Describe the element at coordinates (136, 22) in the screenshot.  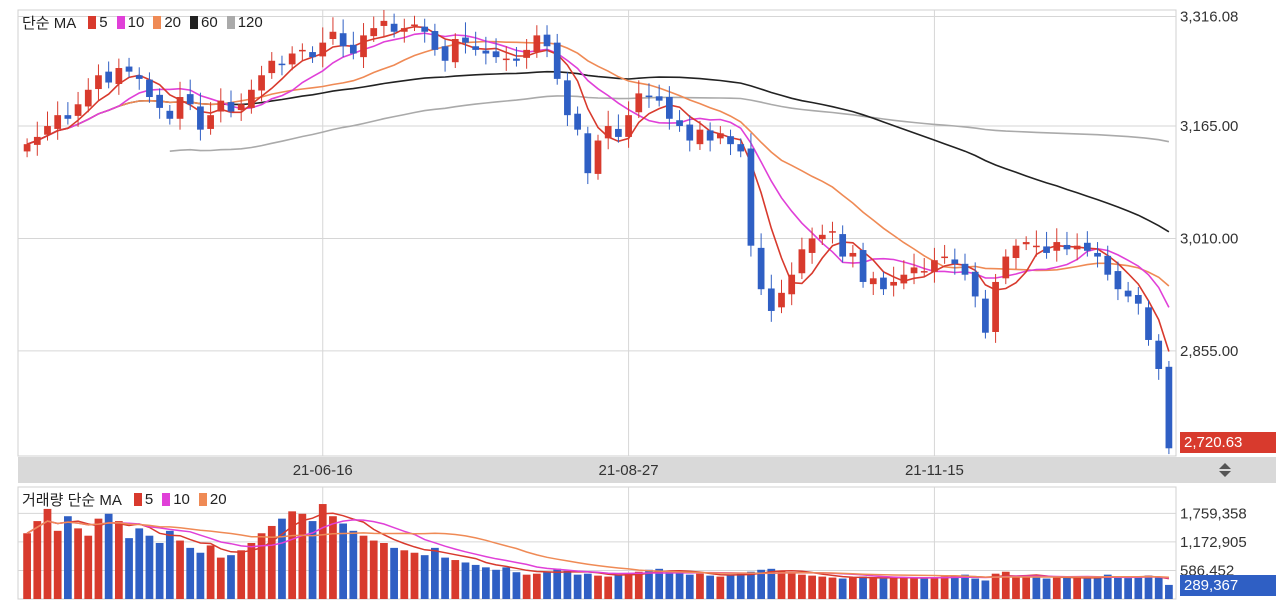
I see `price-legend-label-10: 10` at that location.